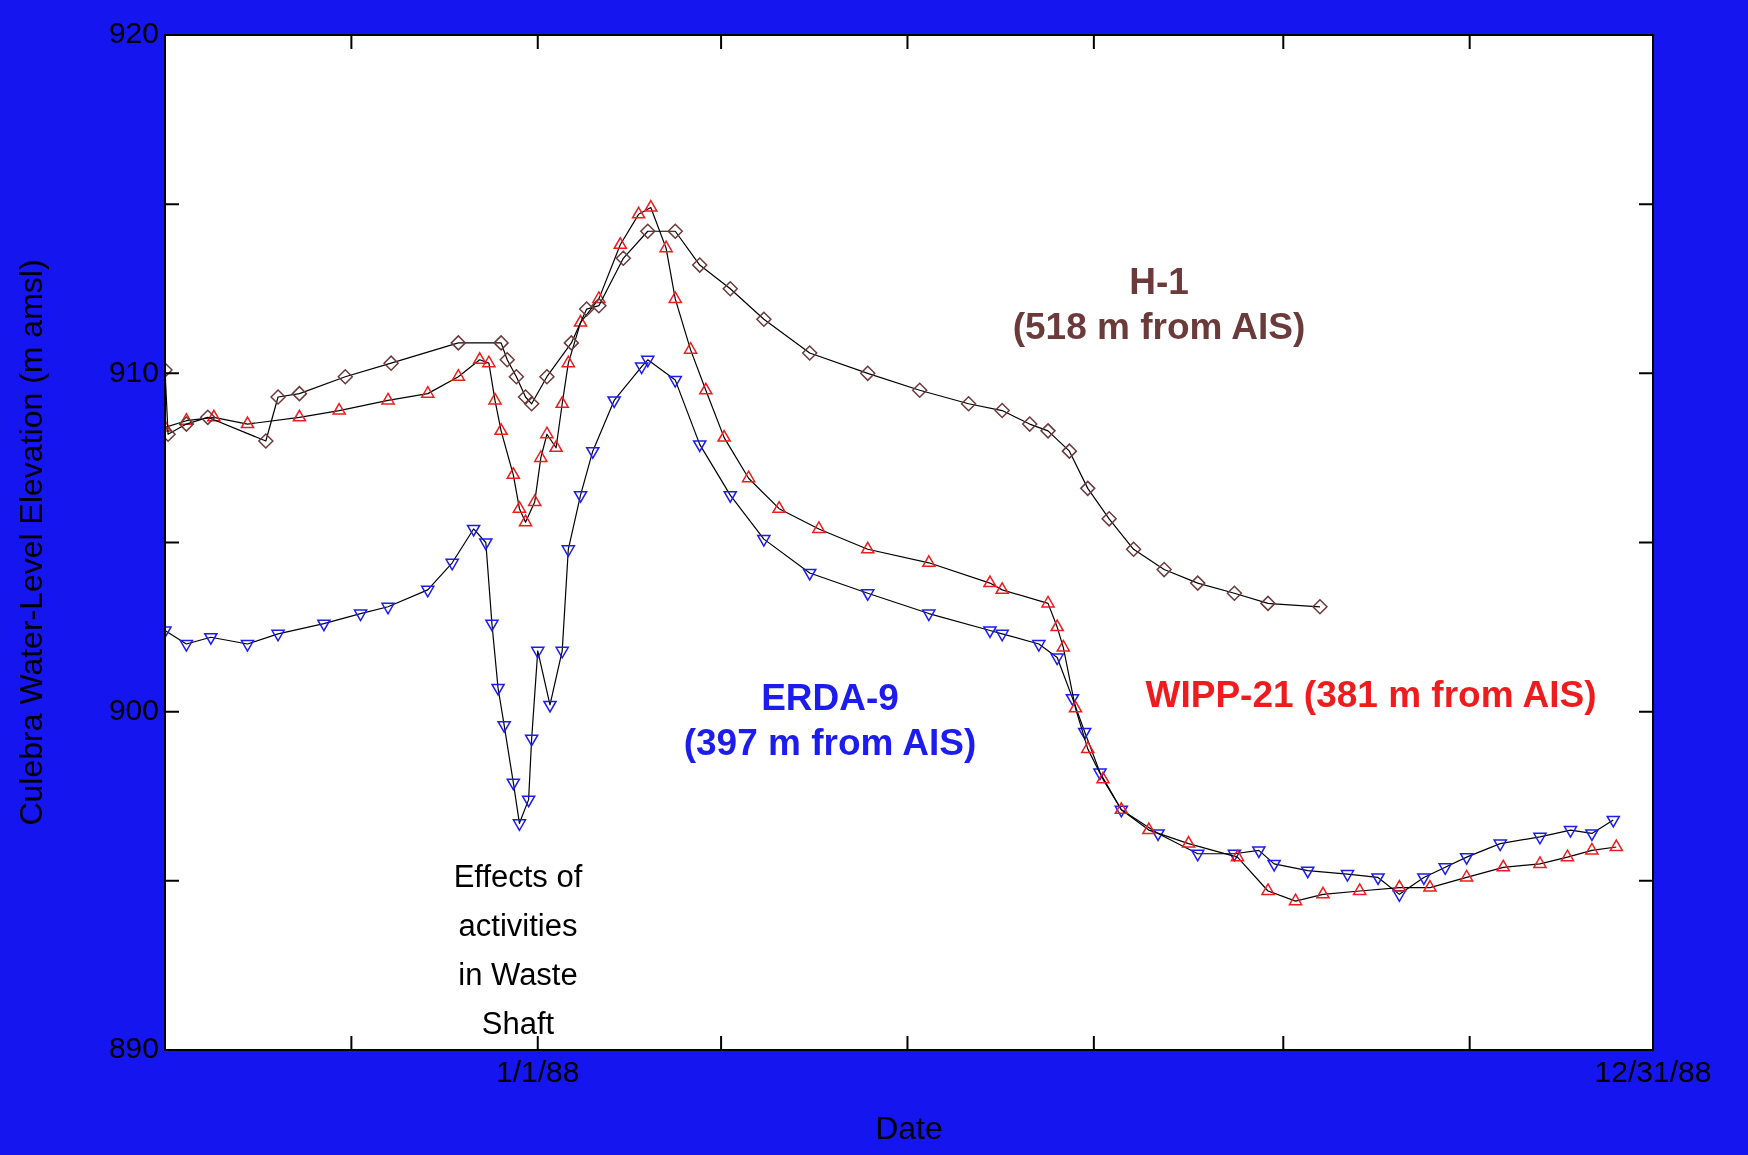  Describe the element at coordinates (1371, 695) in the screenshot. I see `legend-label: WIPP-21 (381 m from AIS)` at that location.